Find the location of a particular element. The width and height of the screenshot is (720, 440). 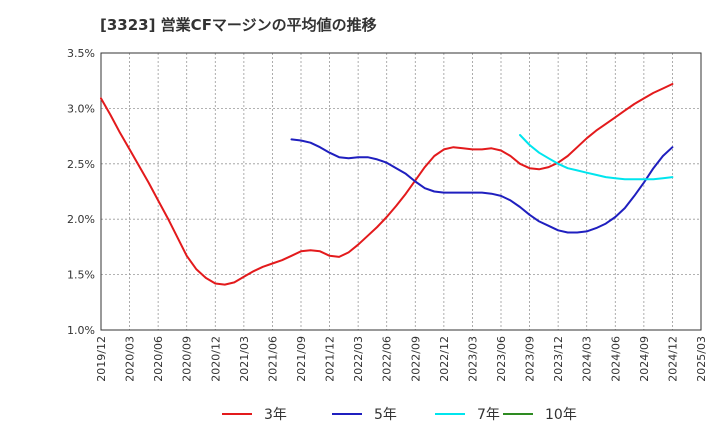

x-tick-label: 2023/09 is located at coordinates (530, 359).